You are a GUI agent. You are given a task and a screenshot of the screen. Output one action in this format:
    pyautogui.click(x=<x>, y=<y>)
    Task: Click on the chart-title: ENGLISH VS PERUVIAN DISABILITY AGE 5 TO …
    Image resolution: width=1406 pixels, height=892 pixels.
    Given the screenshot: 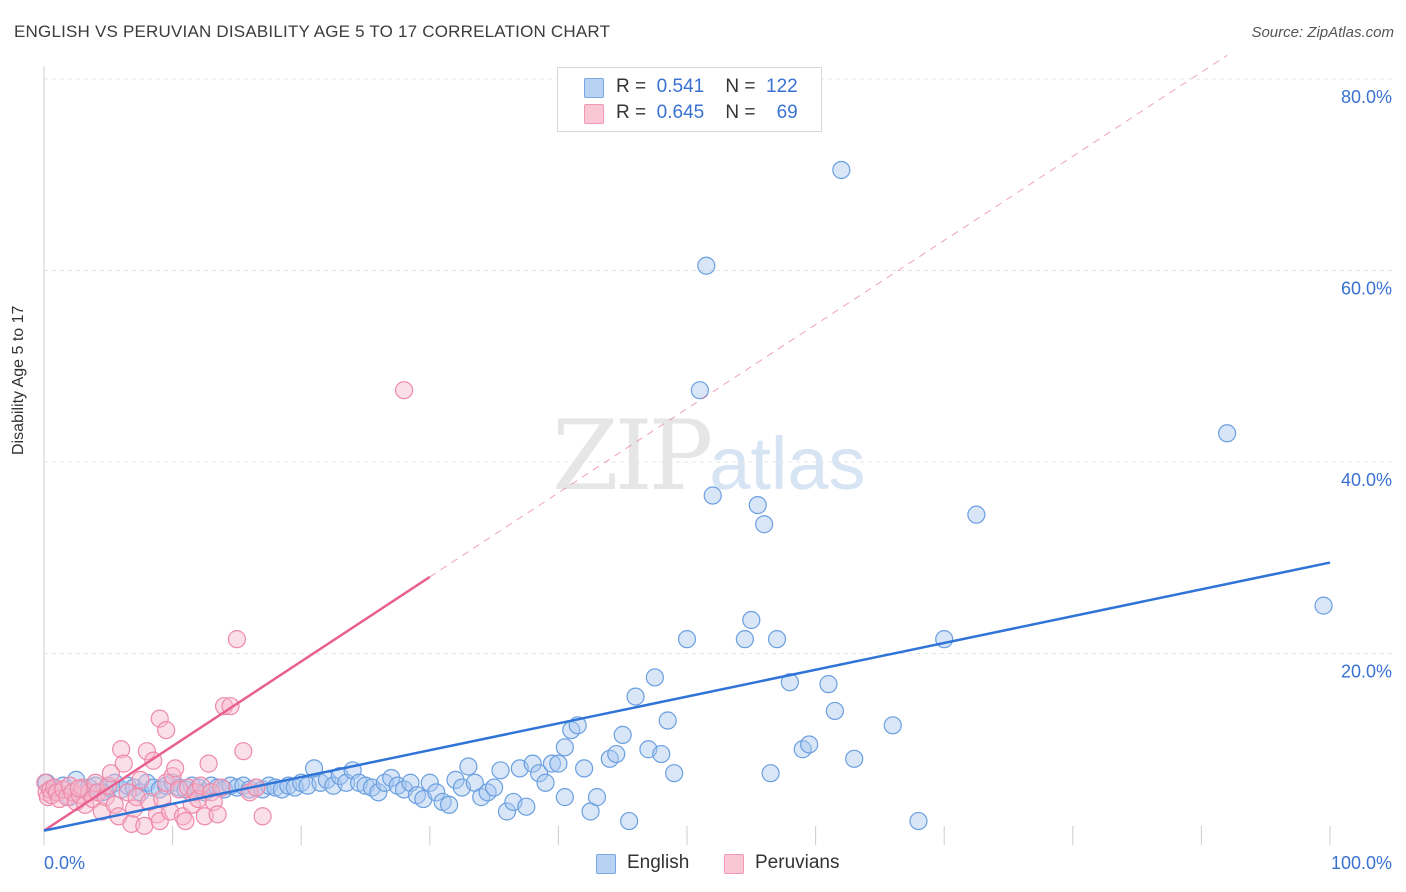 What is the action you would take?
    pyautogui.click(x=312, y=31)
    